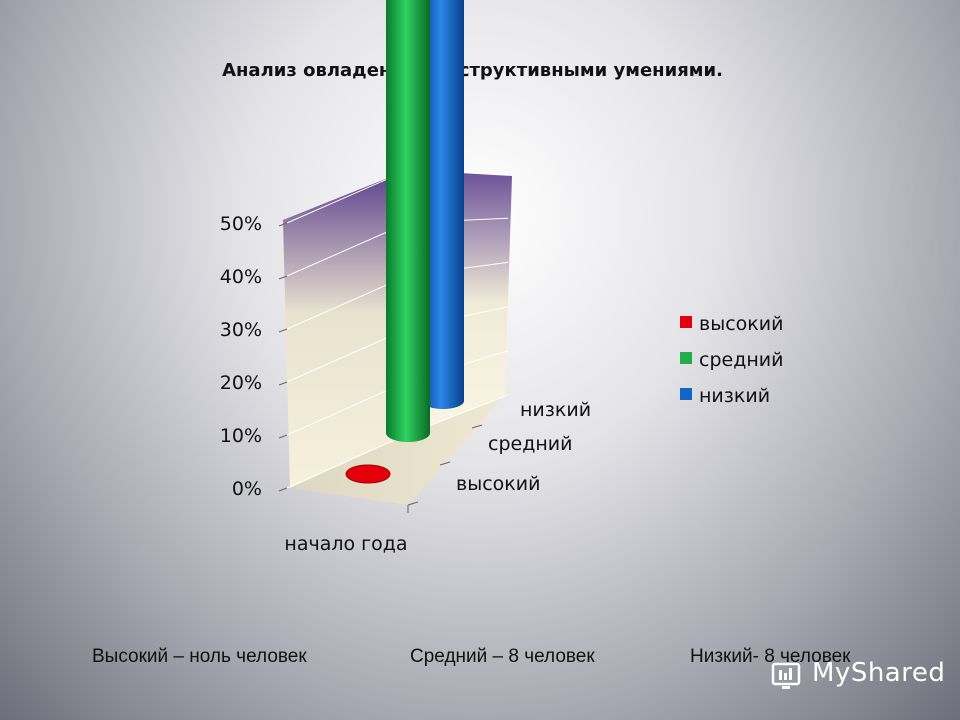 The width and height of the screenshot is (960, 720). I want to click on legend-label-low: низкий, so click(734, 396).